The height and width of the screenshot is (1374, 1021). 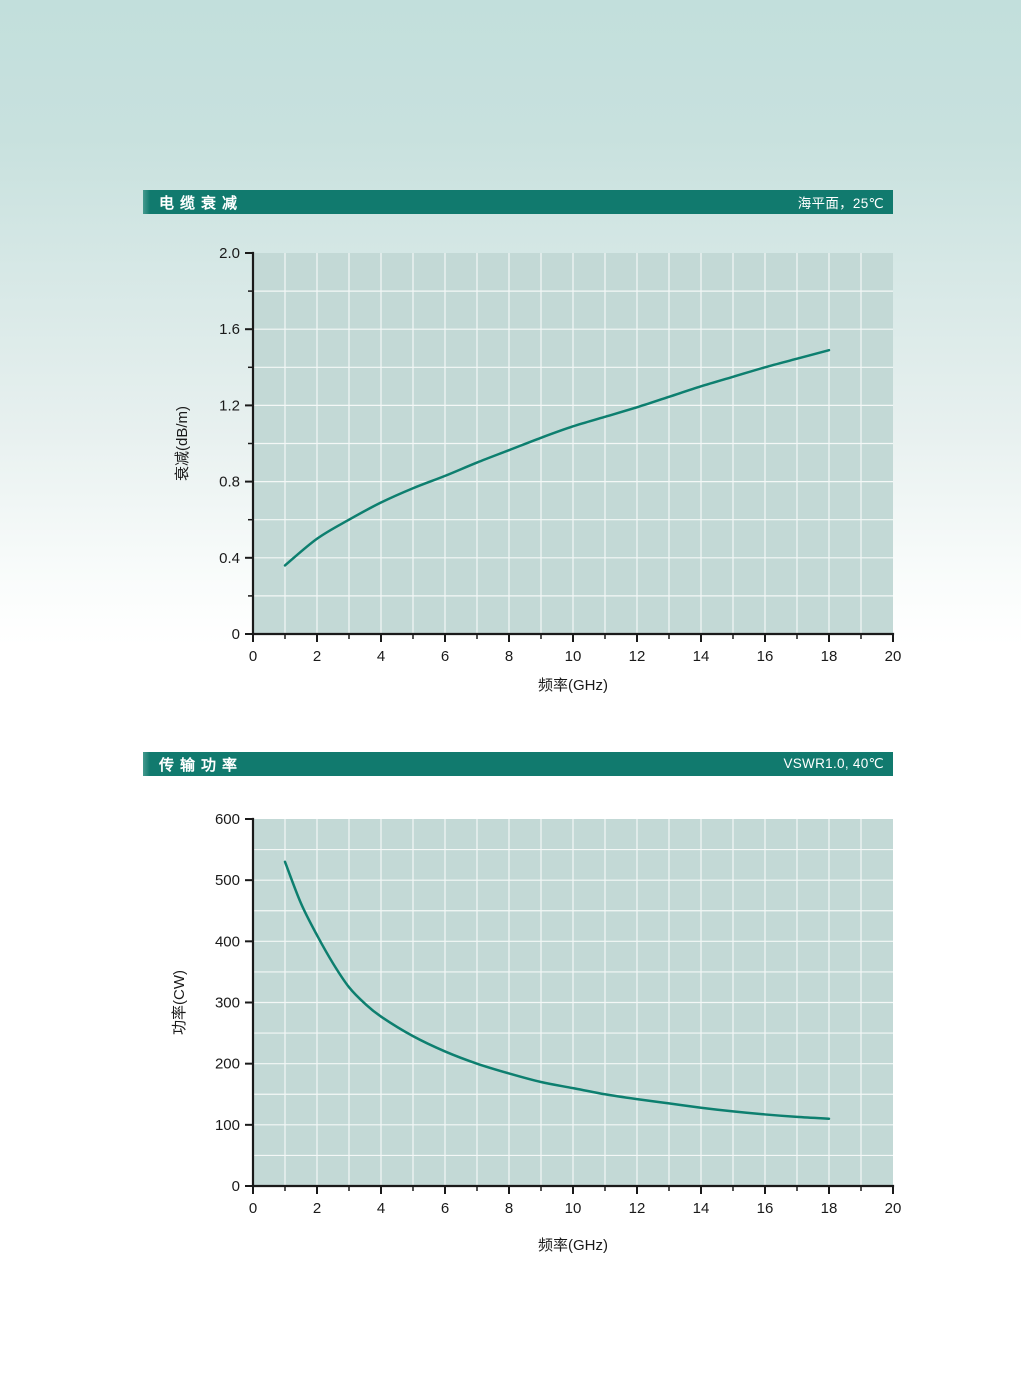 What do you see at coordinates (227, 819) in the screenshot?
I see `y-tick-label: 600` at bounding box center [227, 819].